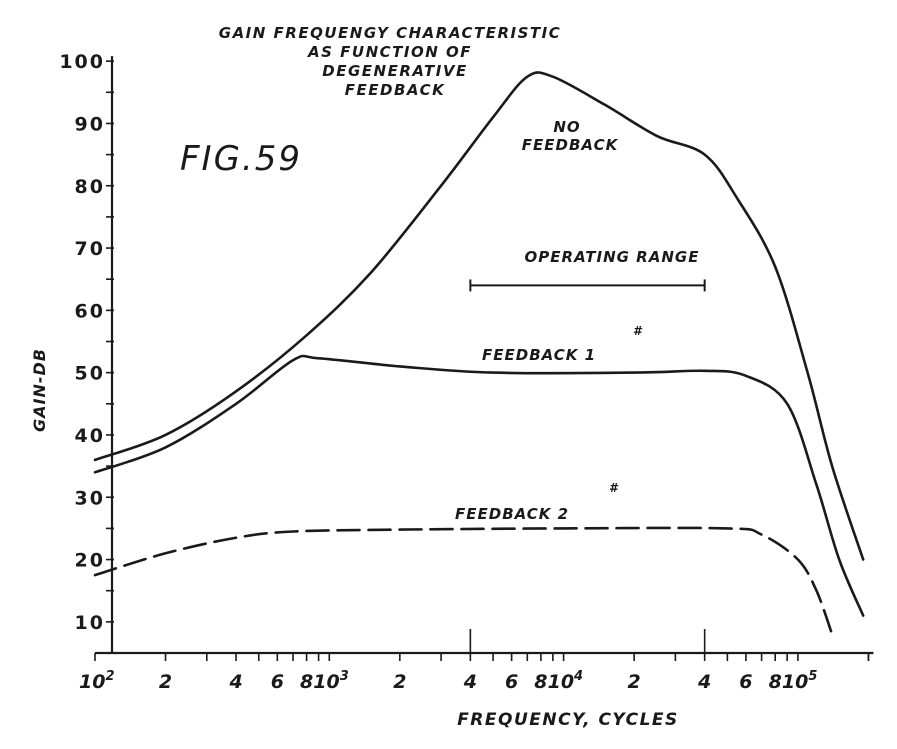  What do you see at coordinates (90, 561) in the screenshot?
I see `y-tick-label: 20` at bounding box center [90, 561].